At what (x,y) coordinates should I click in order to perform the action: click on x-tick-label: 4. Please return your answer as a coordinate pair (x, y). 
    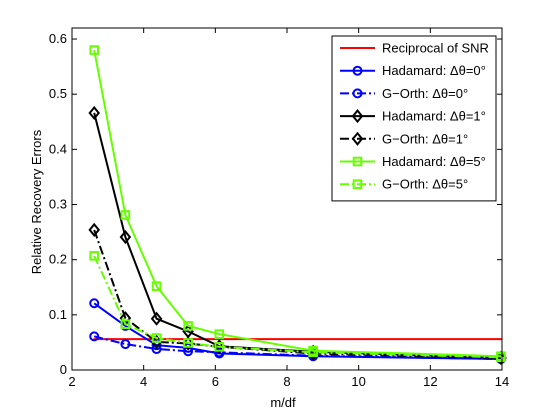
    Looking at the image, I should click on (143, 381).